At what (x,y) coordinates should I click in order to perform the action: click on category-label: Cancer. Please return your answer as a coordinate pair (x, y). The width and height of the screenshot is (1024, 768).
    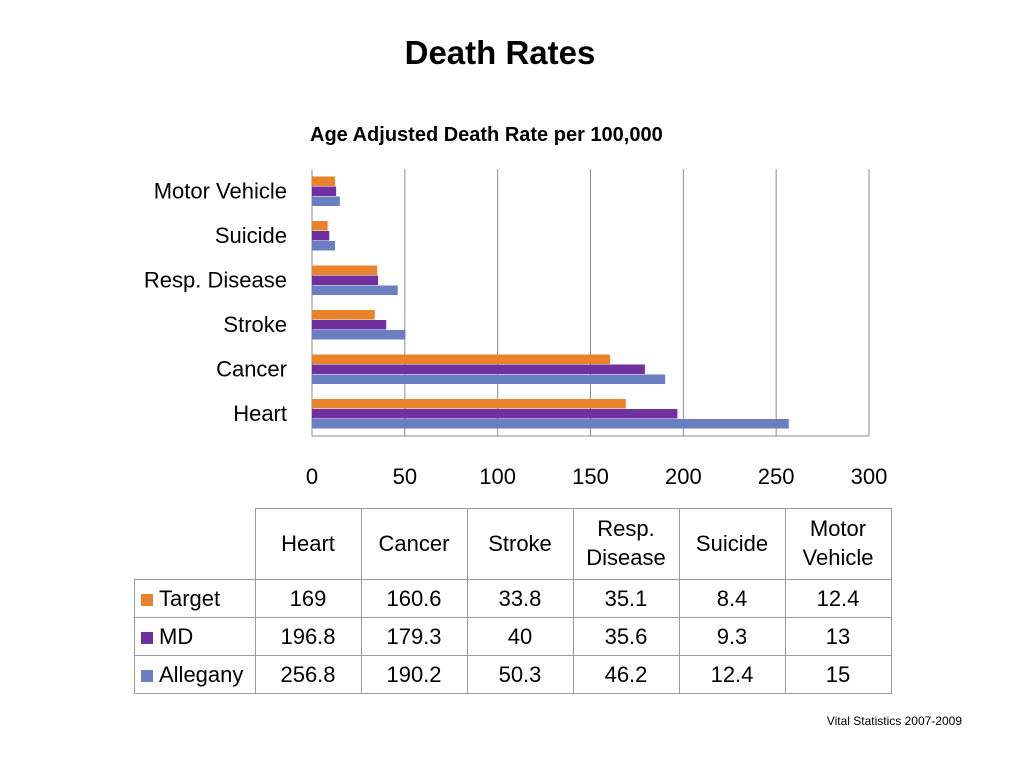
    Looking at the image, I should click on (251, 368).